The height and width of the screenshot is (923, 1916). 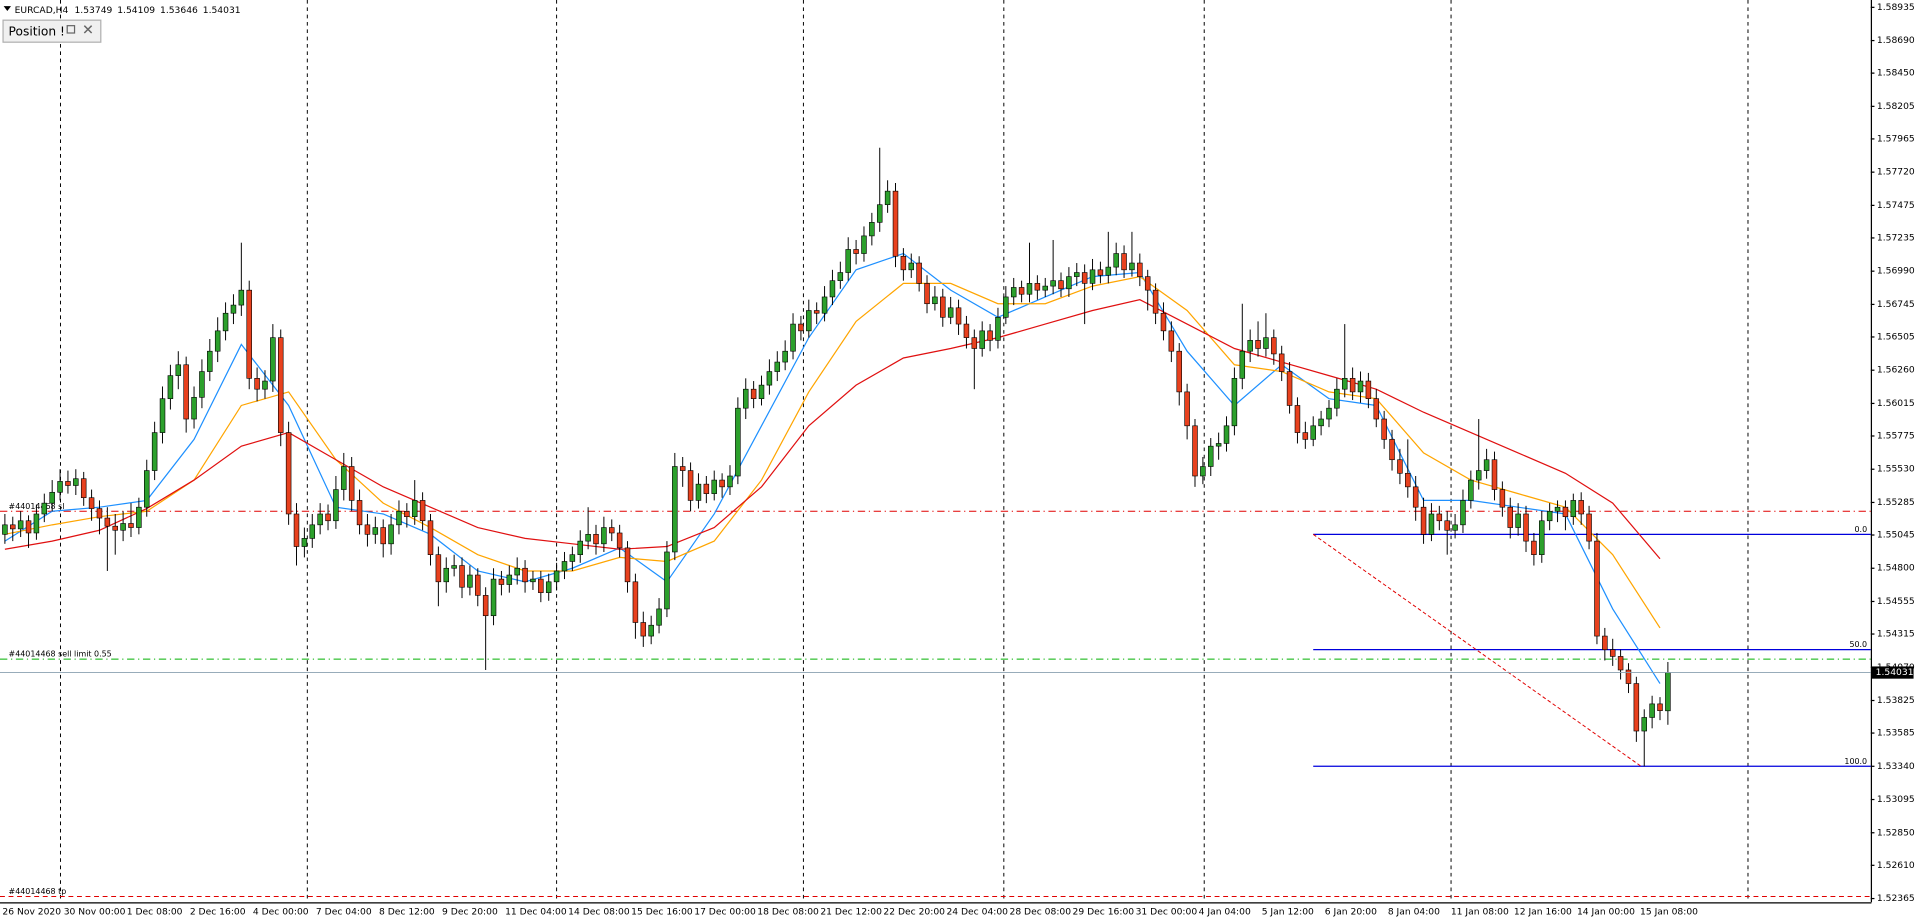 I want to click on y-tick-label: 1.55285, so click(x=1896, y=502).